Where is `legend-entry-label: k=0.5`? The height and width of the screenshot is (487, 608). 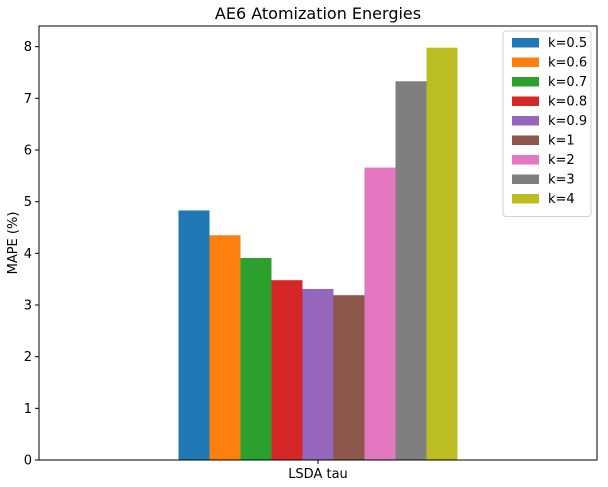
legend-entry-label: k=0.5 is located at coordinates (567, 43).